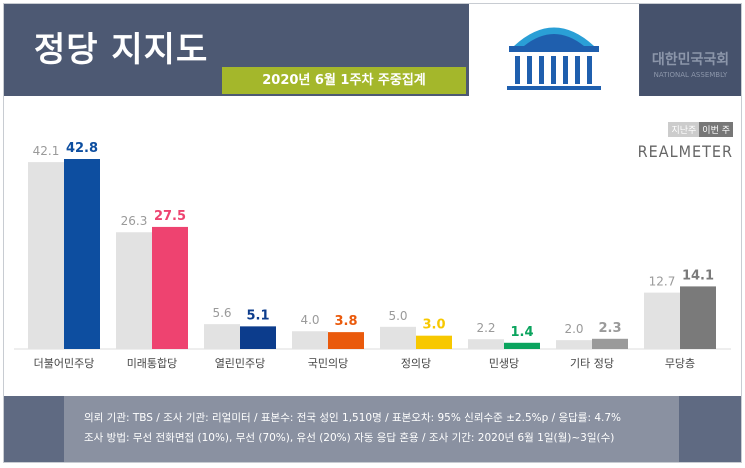 The width and height of the screenshot is (745, 468). Describe the element at coordinates (257, 315) in the screenshot. I see `label-curr: 5.1` at that location.